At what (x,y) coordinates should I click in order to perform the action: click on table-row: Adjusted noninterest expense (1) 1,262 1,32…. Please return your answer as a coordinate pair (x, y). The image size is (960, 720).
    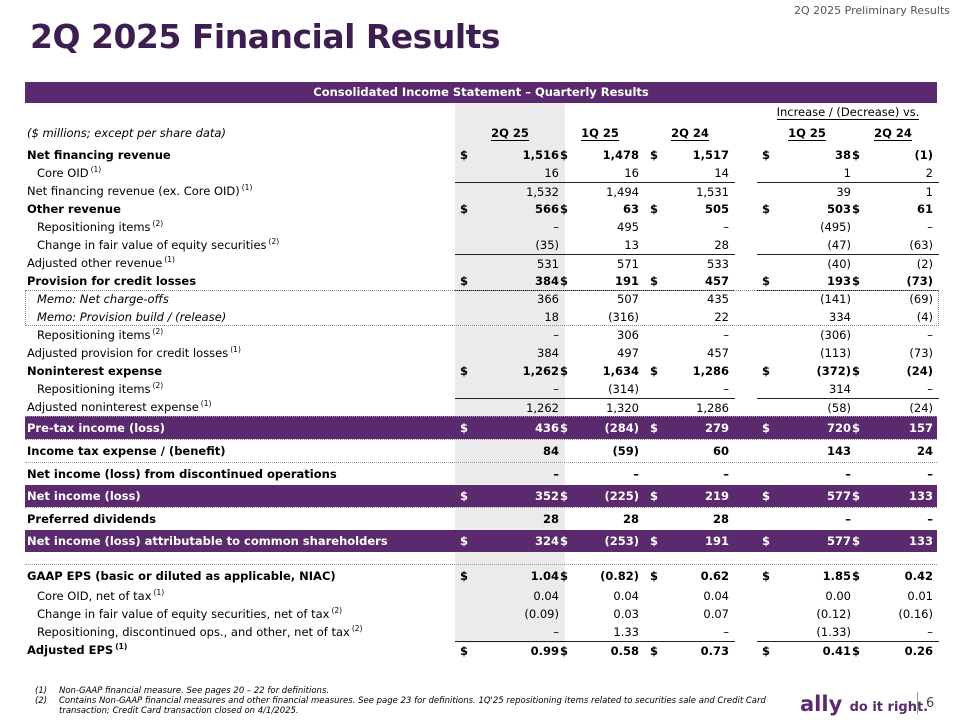
    Looking at the image, I should click on (482, 407).